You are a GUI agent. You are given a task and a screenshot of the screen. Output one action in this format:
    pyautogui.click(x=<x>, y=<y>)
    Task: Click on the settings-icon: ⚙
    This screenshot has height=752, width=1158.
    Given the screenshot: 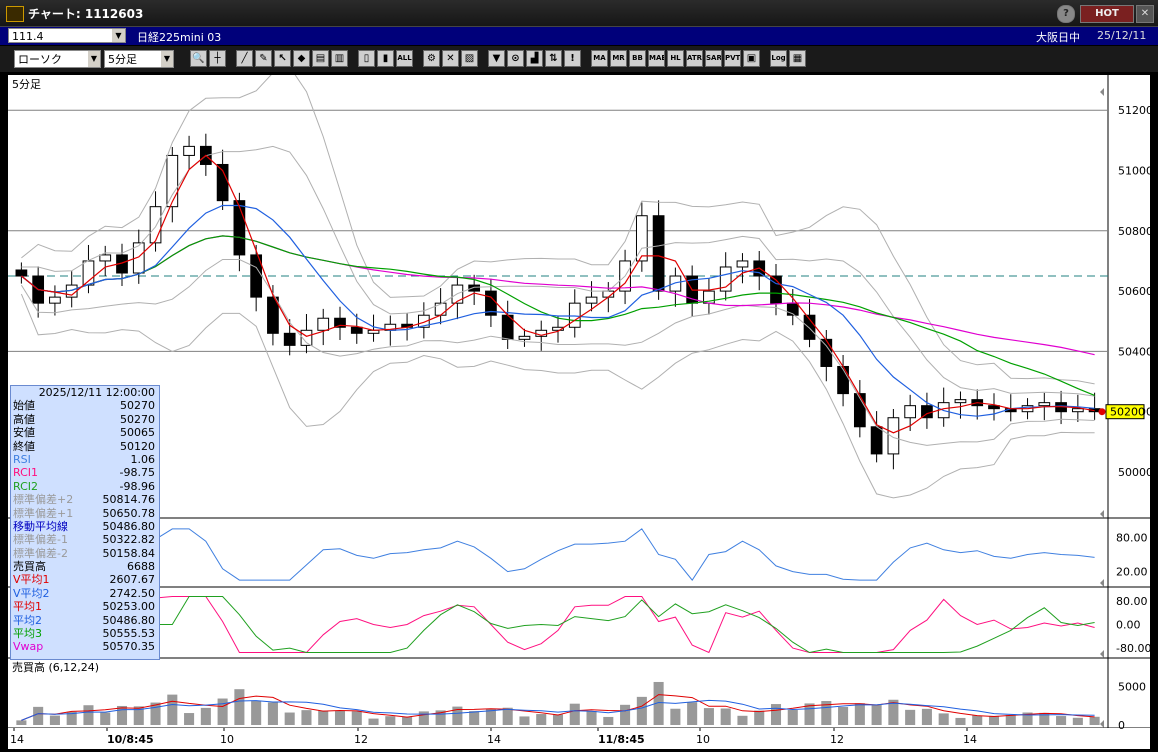 What is the action you would take?
    pyautogui.click(x=431, y=58)
    